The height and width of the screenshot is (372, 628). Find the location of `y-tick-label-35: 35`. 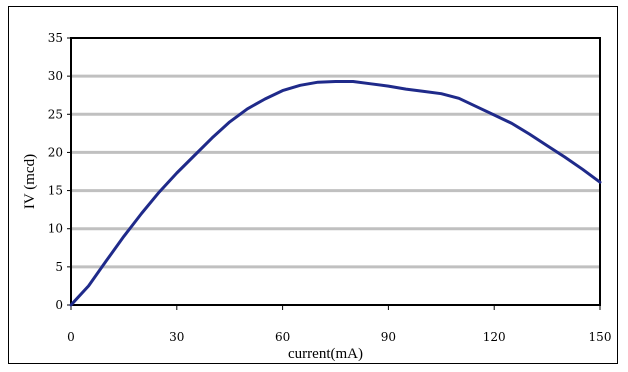

y-tick-label-35: 35 is located at coordinates (55, 38).